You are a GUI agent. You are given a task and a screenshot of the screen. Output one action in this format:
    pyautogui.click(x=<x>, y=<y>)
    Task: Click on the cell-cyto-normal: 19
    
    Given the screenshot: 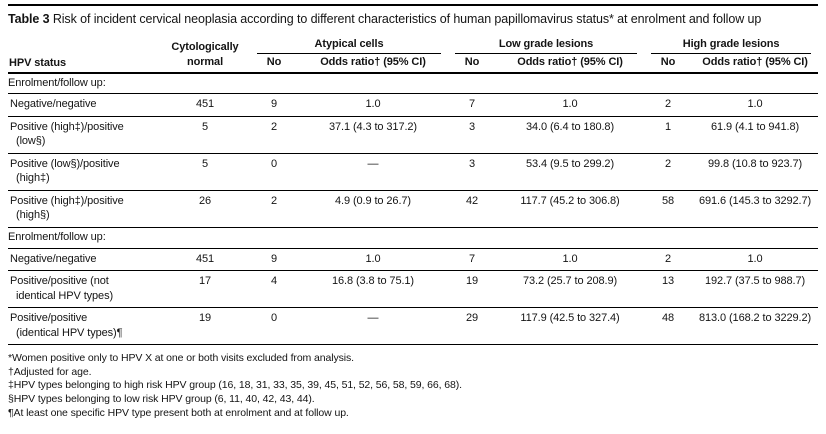 What is the action you would take?
    pyautogui.click(x=205, y=326)
    